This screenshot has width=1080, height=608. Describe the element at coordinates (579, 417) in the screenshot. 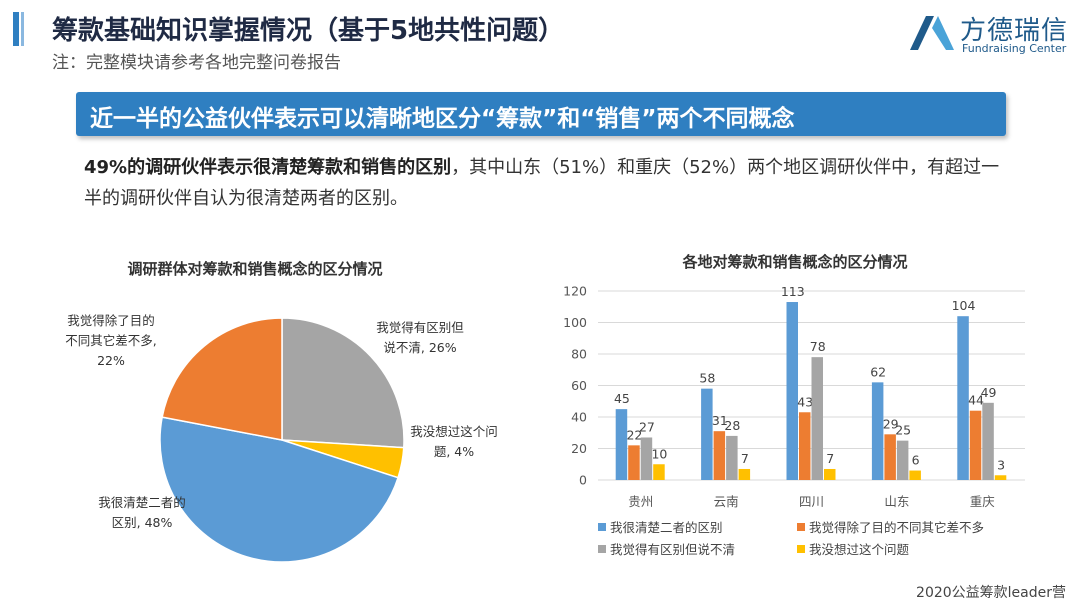

I see `y-tick-label: 40` at that location.